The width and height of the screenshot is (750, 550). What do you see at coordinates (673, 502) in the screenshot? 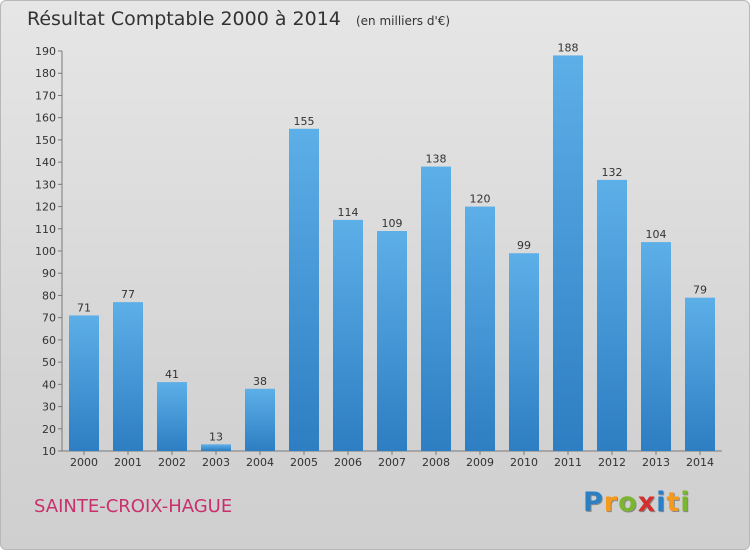
I see `logo-letter: t` at bounding box center [673, 502].